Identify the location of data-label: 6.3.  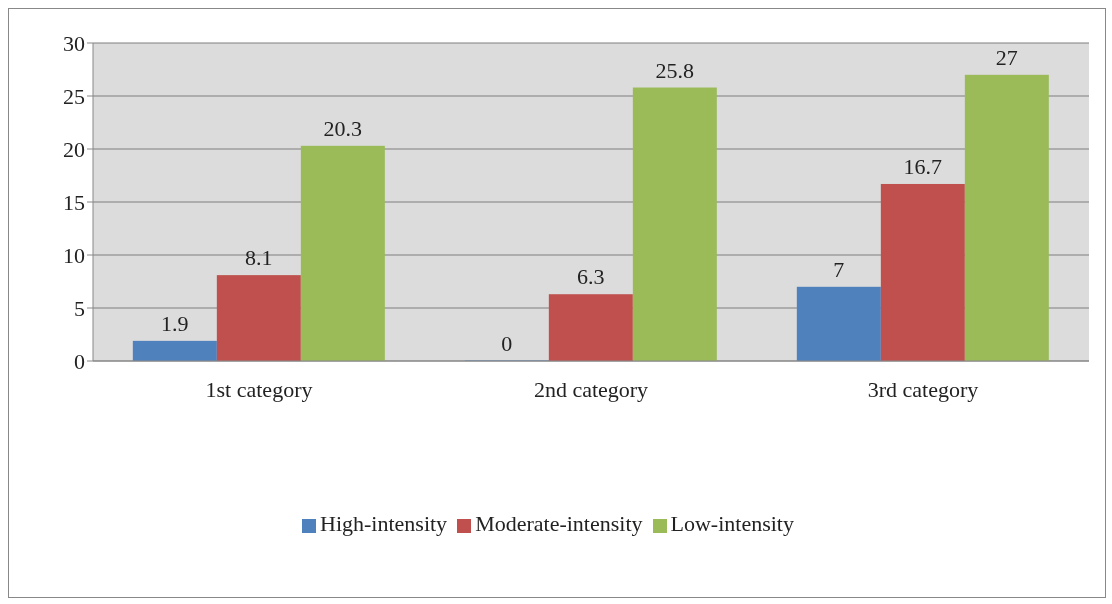
(591, 277).